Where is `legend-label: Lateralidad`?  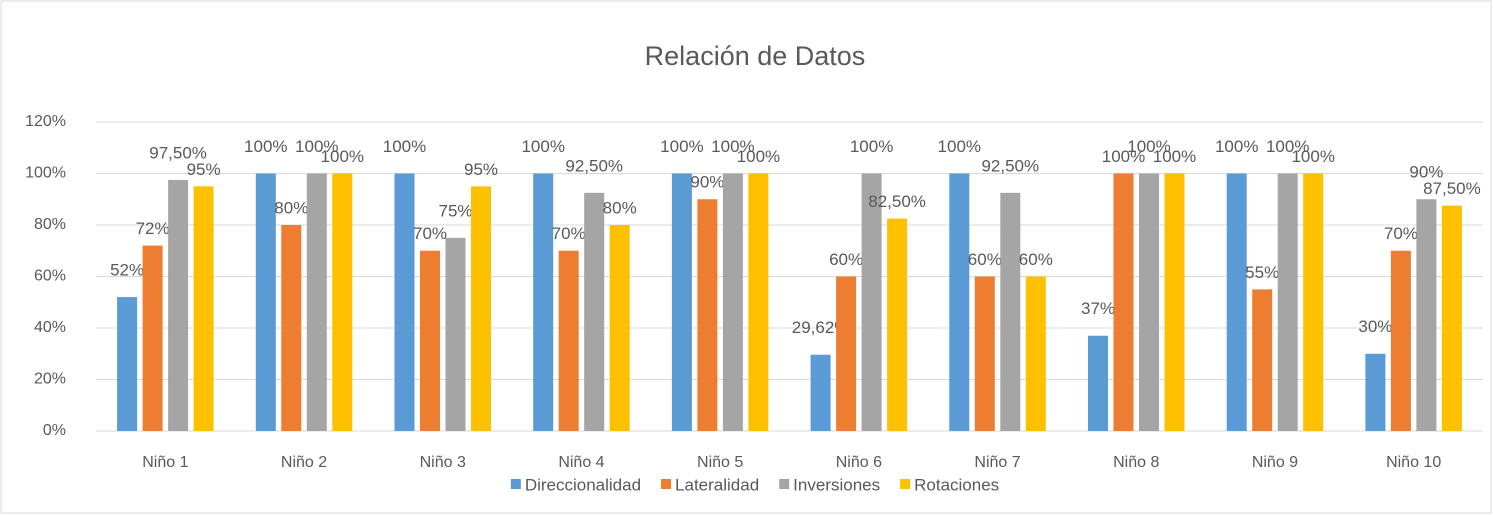
legend-label: Lateralidad is located at coordinates (717, 484).